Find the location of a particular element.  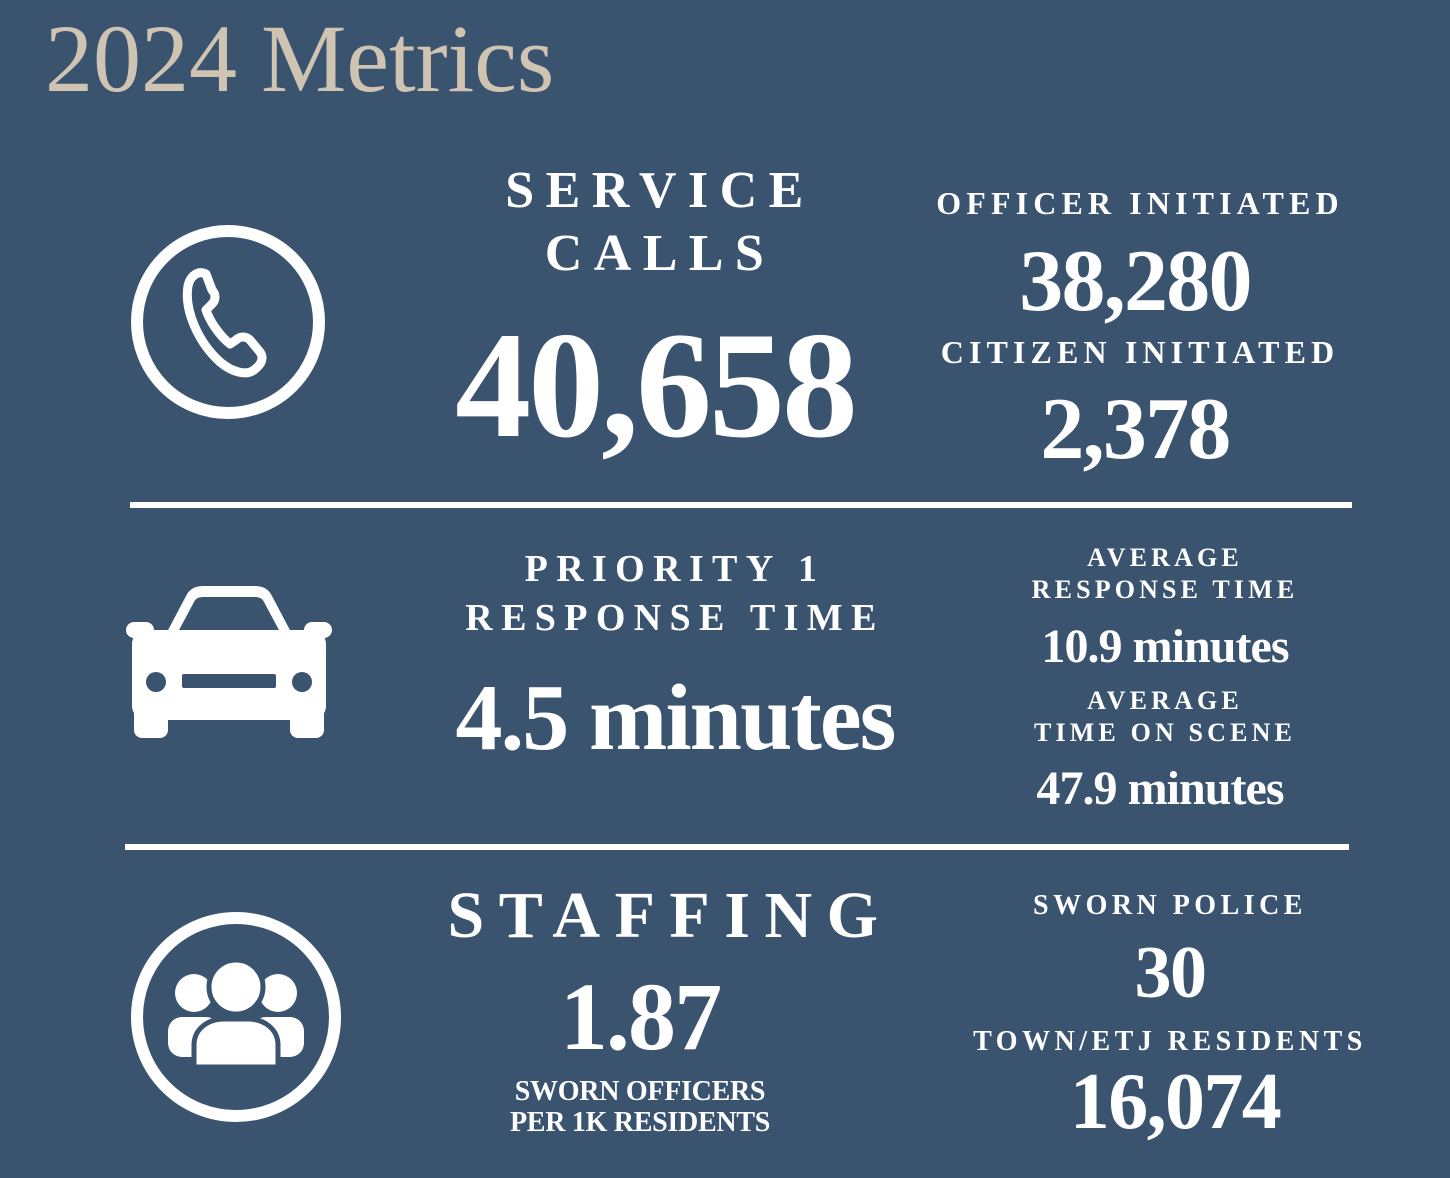

sworn-police-value: 30 is located at coordinates (1170, 973).